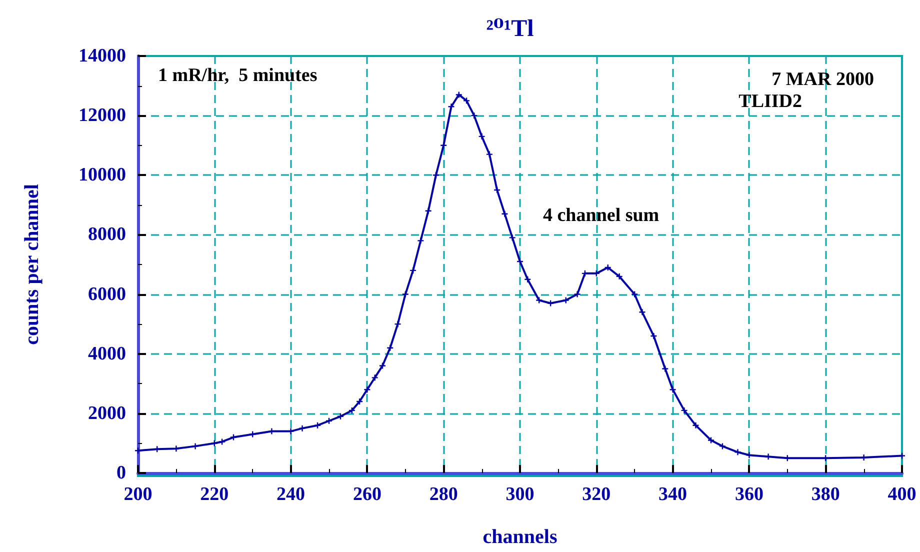 This screenshot has width=920, height=552. Describe the element at coordinates (214, 494) in the screenshot. I see `x-tick-label: 220` at that location.